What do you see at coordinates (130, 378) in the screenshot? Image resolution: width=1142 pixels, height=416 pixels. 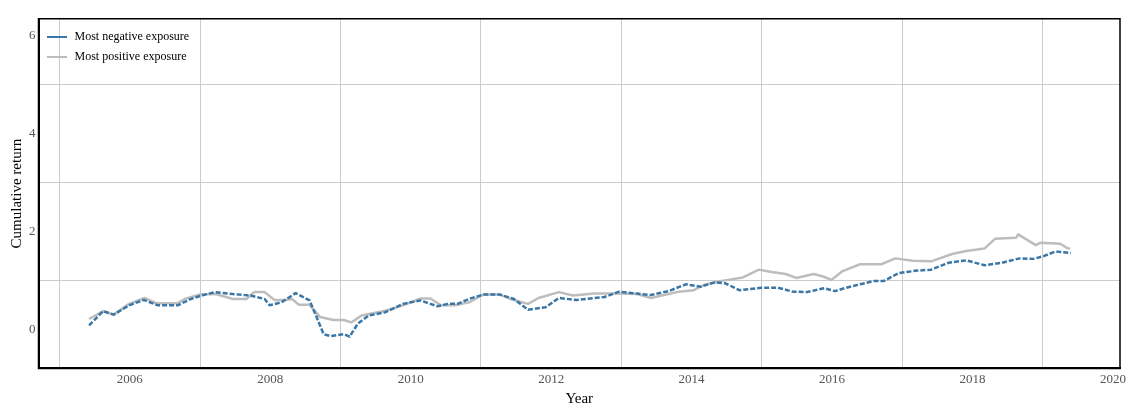 I see `x-tick-label: 2006` at bounding box center [130, 378].